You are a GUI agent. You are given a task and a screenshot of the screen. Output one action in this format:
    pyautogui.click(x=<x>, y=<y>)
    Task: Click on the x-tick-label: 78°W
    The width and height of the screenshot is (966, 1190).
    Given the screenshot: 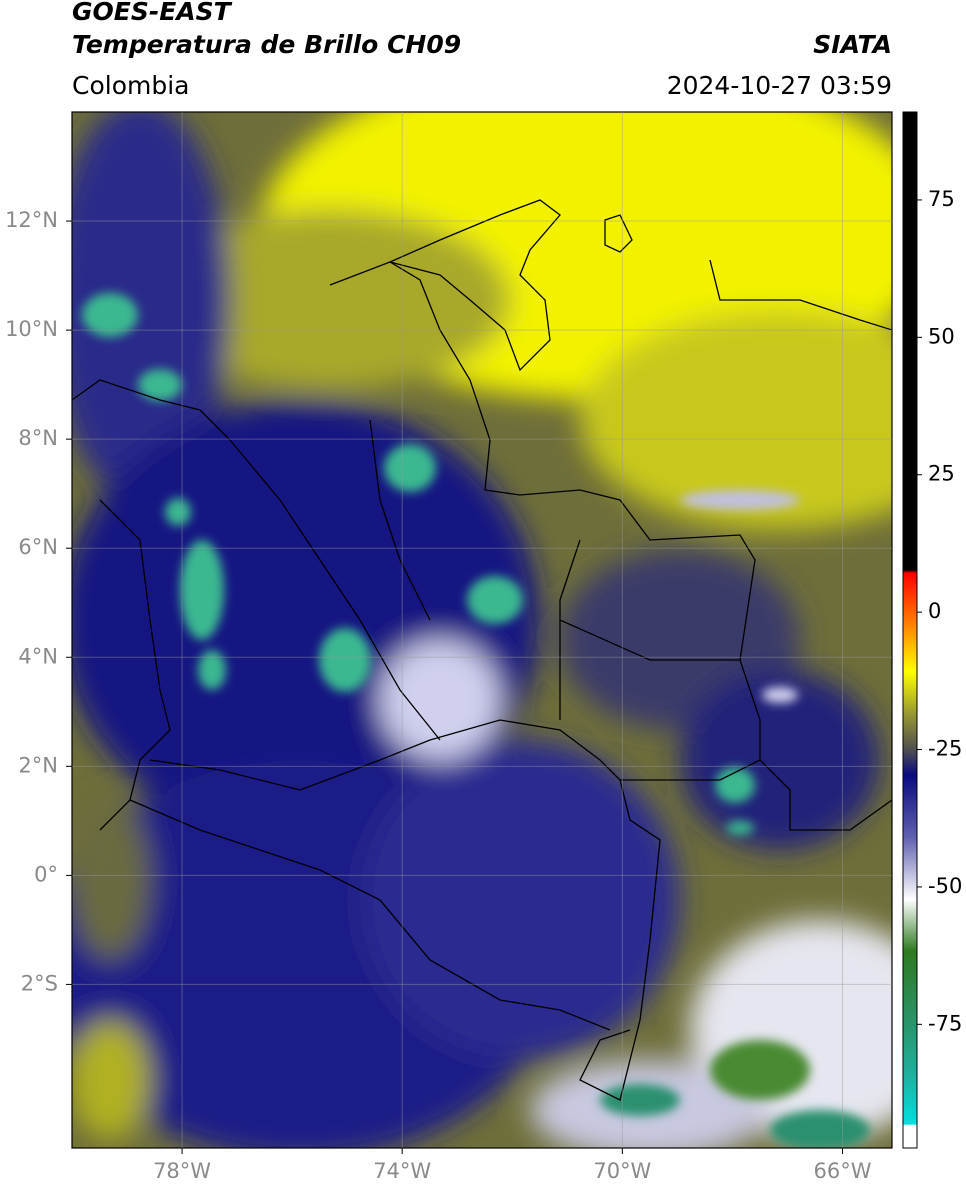 What is the action you would take?
    pyautogui.click(x=182, y=1171)
    